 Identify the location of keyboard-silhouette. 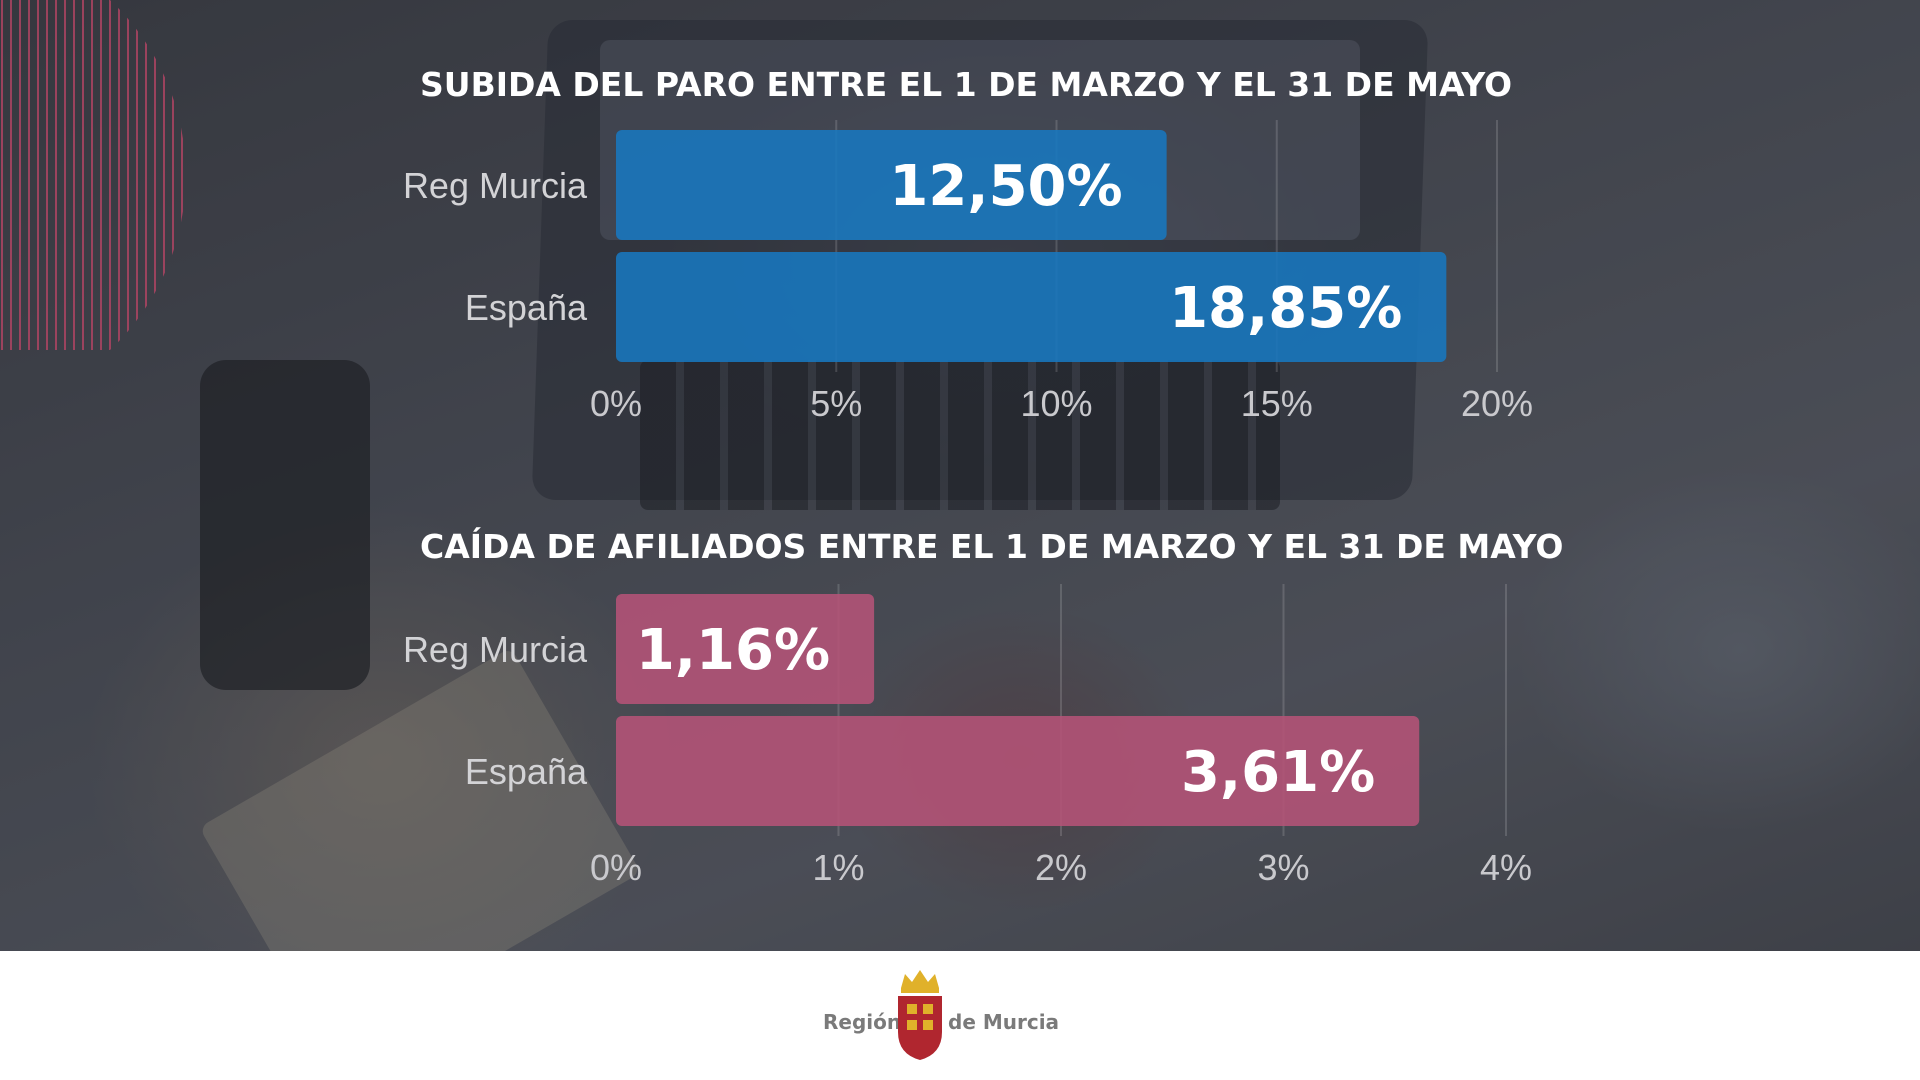
(960, 435).